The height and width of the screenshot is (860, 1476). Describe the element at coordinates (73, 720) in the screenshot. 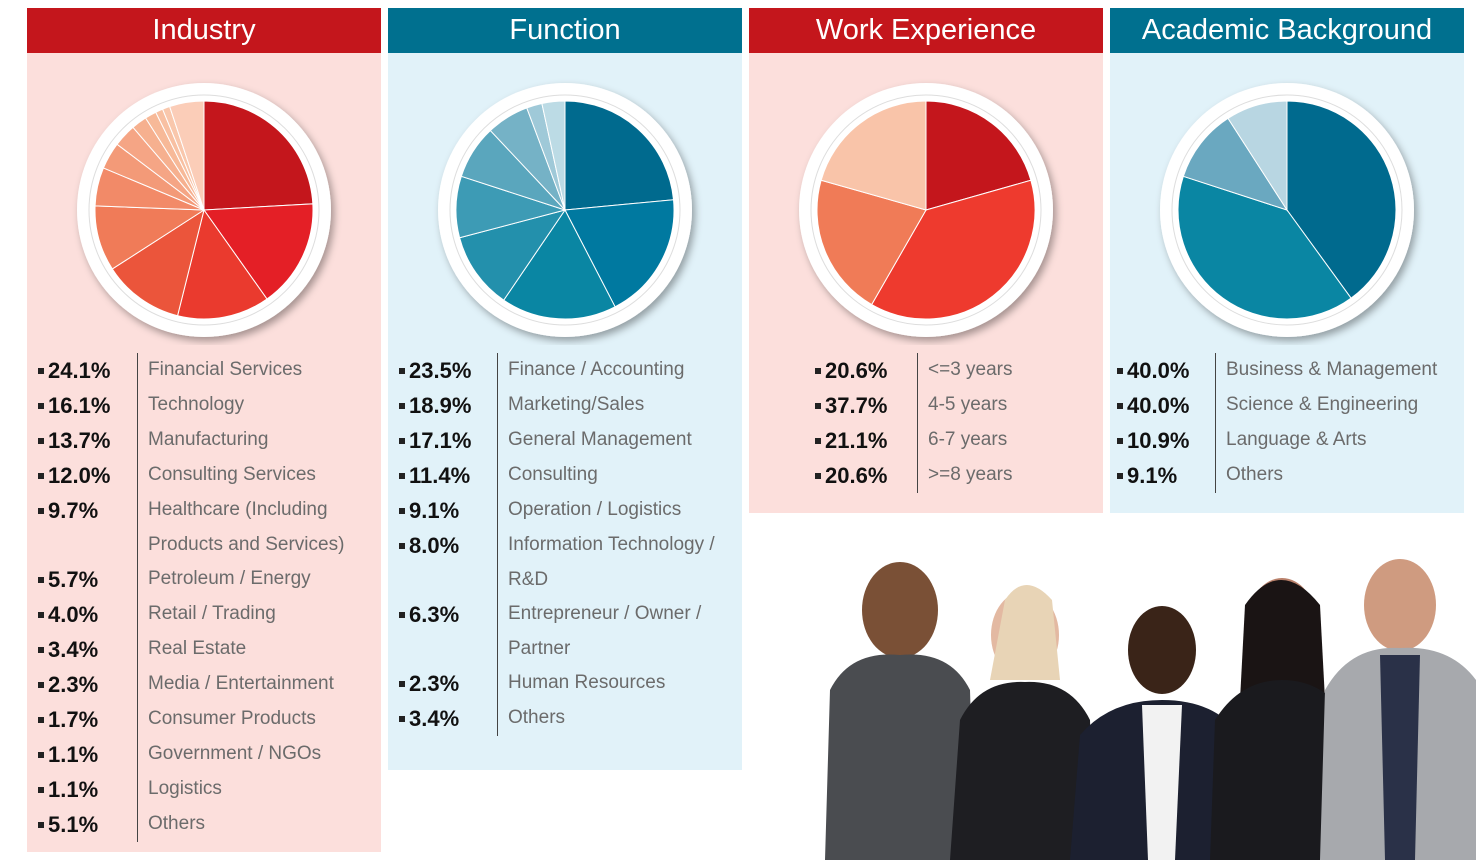

I see `value-label: 1.7%` at that location.